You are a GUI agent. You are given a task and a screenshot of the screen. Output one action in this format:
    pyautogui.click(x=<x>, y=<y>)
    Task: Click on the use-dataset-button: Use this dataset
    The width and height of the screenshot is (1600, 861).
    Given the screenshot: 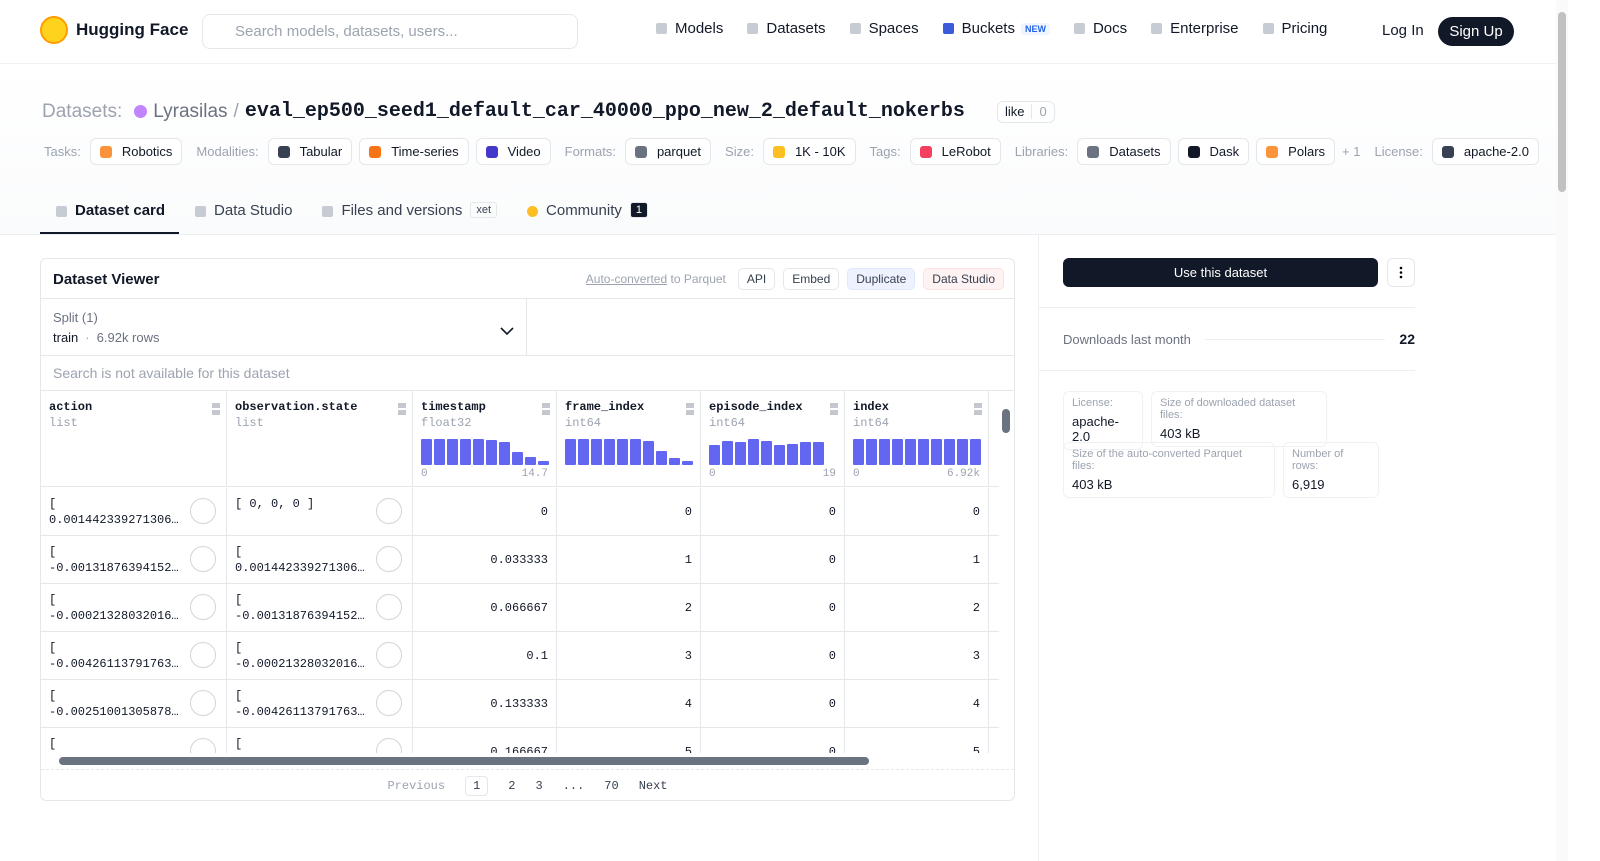 What is the action you would take?
    pyautogui.click(x=1220, y=272)
    